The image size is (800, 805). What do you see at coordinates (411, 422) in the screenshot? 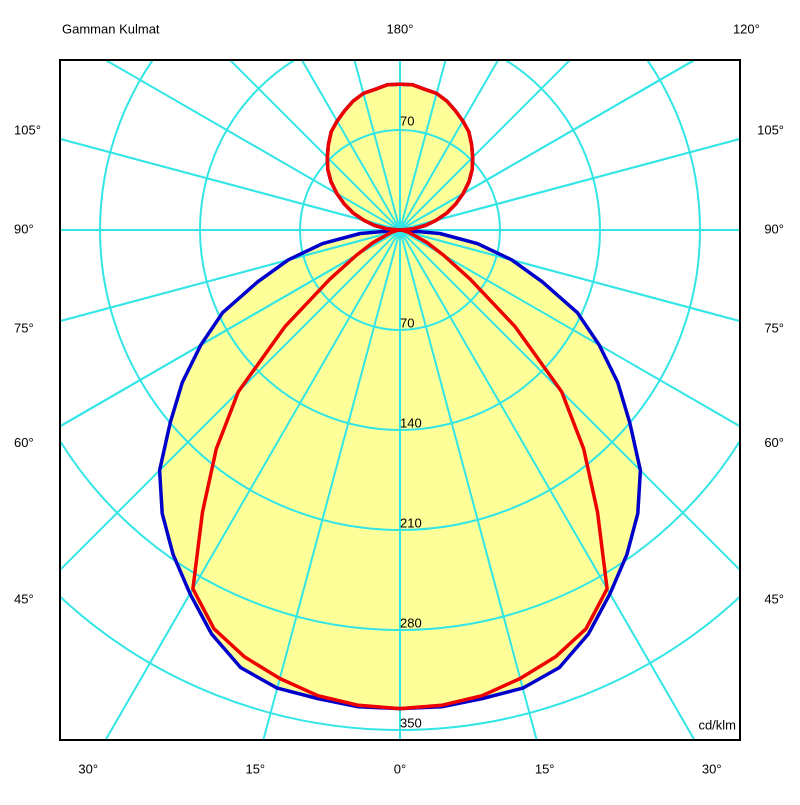
I see `r-tick-label: 140` at bounding box center [411, 422].